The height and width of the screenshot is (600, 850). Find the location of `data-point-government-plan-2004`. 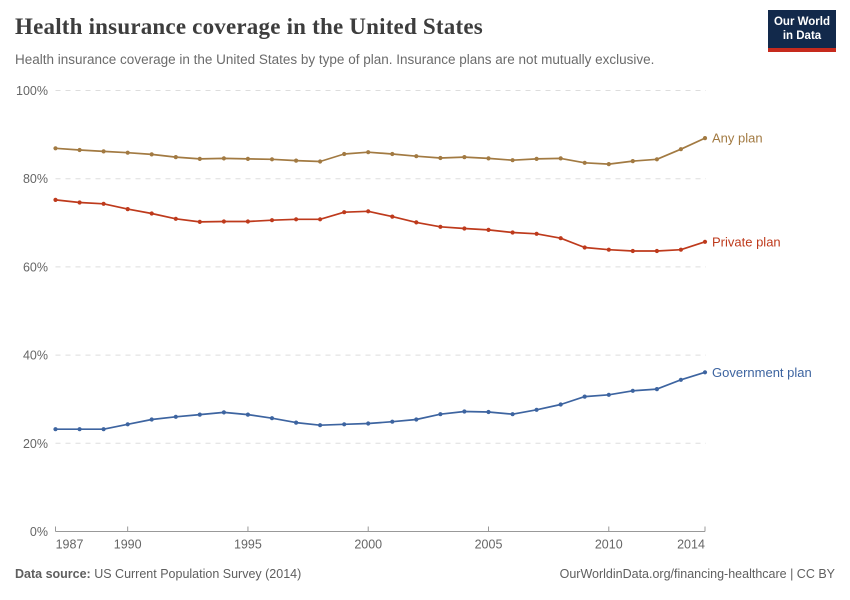

data-point-government-plan-2004 is located at coordinates (464, 411).